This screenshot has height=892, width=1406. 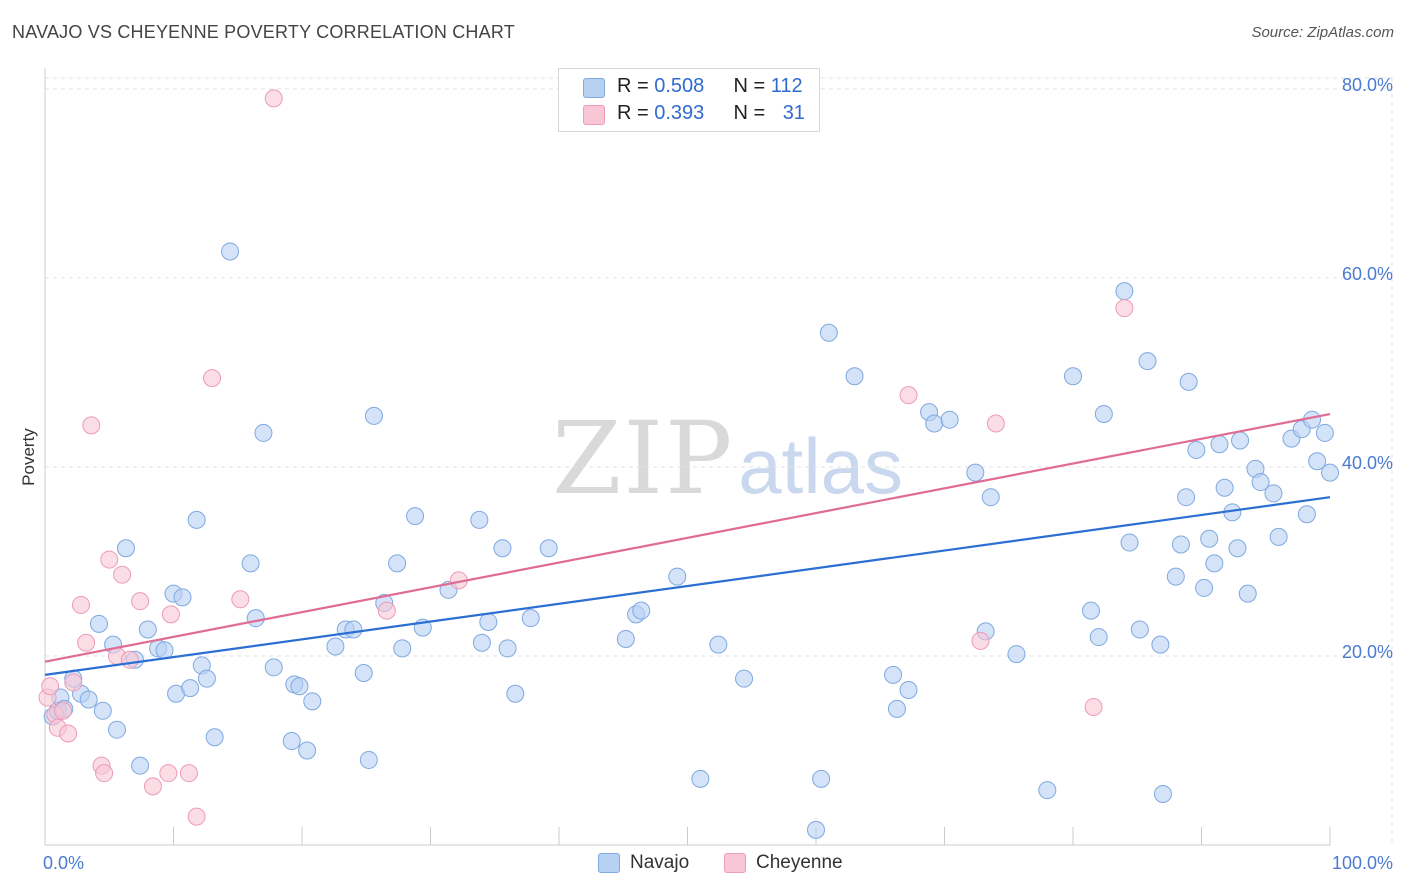 I want to click on y-axis-label: Poverty, so click(x=28, y=457).